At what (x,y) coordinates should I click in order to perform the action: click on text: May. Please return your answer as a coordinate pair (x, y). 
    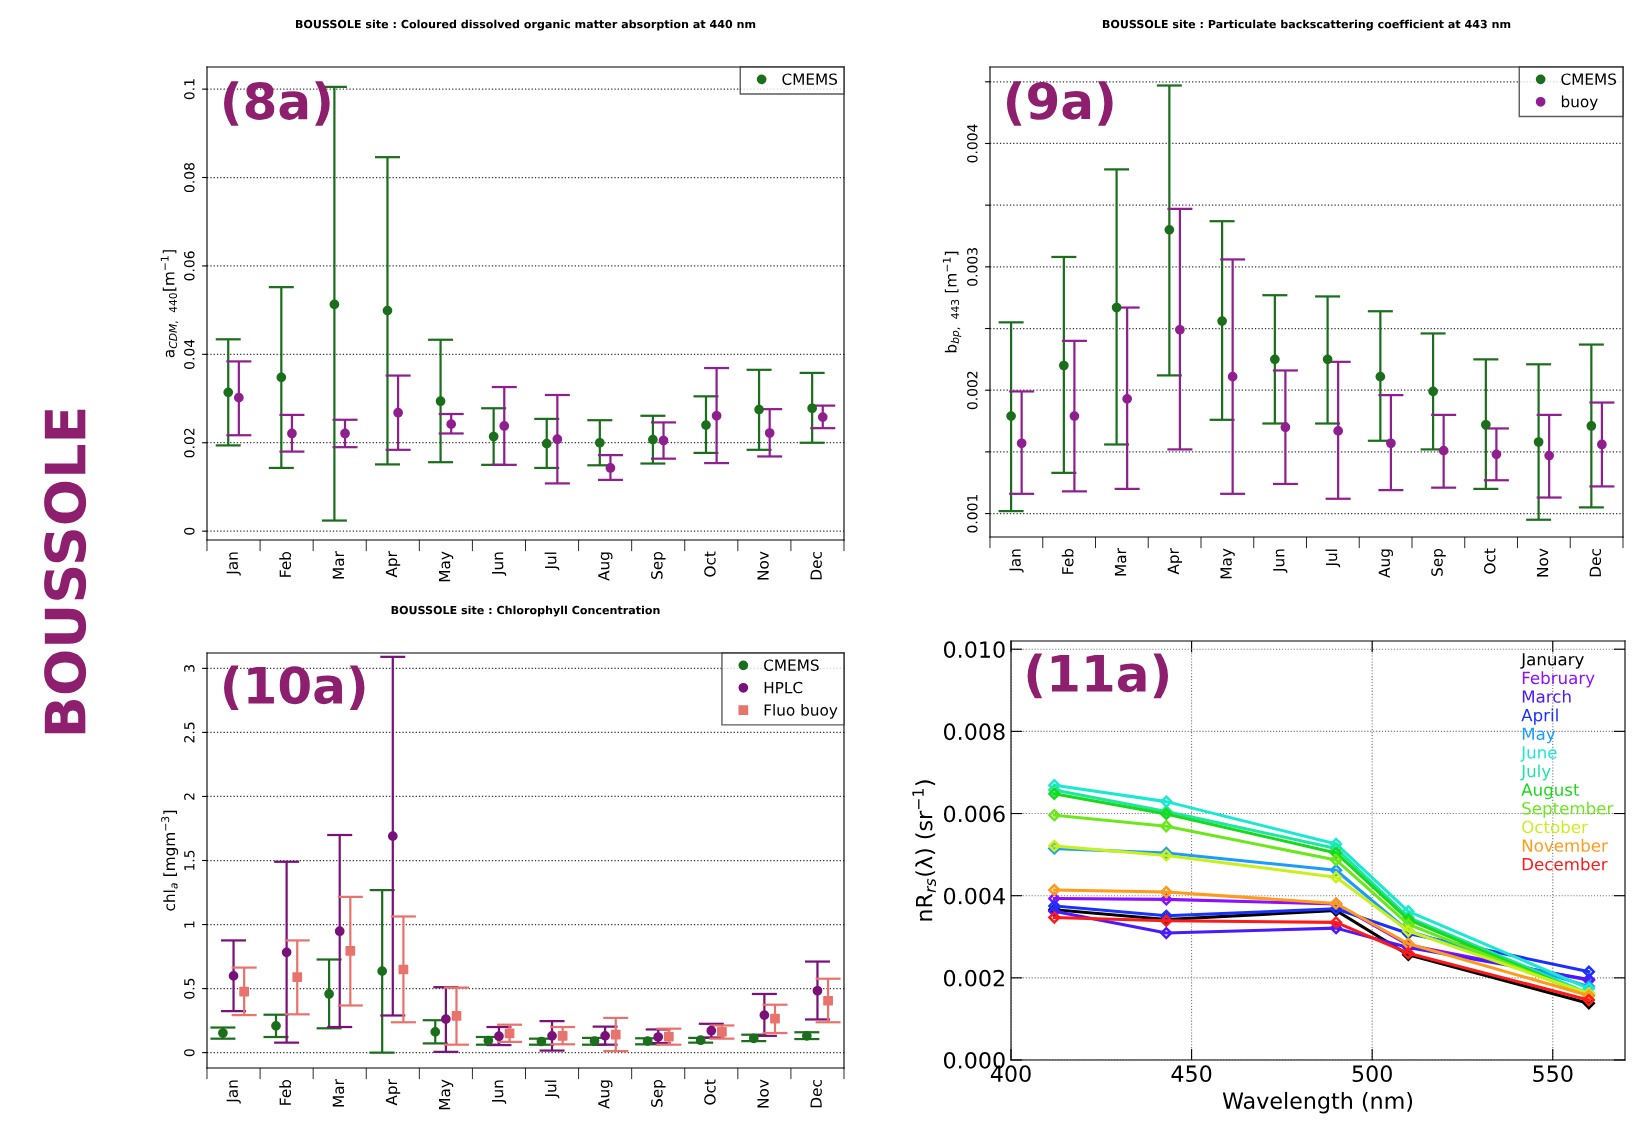
    Looking at the image, I should click on (1539, 735).